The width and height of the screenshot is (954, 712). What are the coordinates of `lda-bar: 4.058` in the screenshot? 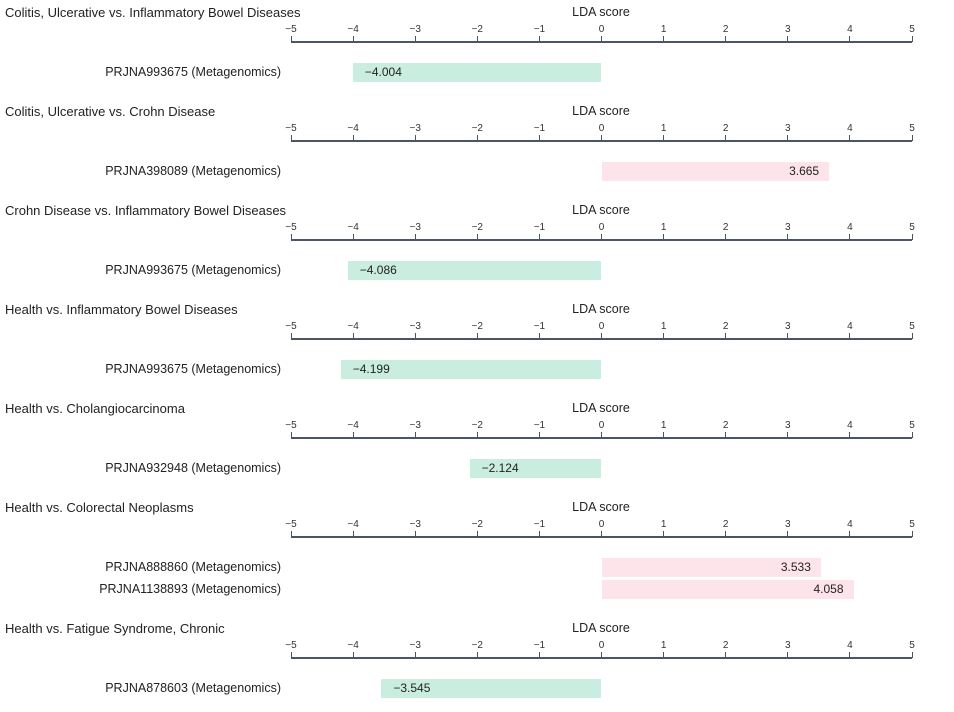 It's located at (727, 589).